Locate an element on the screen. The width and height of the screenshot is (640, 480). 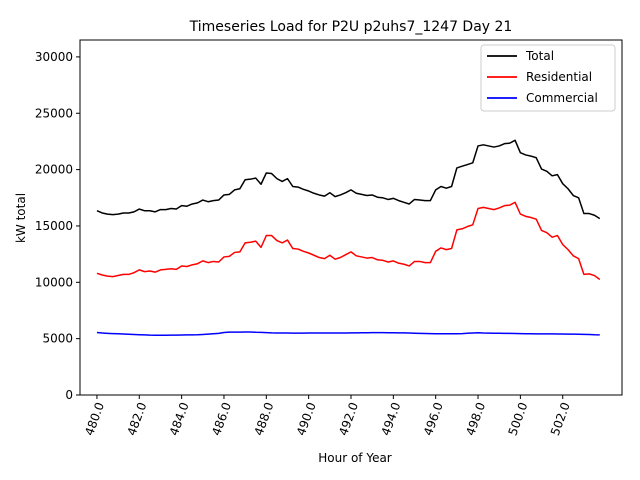
y-tick-label: 0 is located at coordinates (69, 395).